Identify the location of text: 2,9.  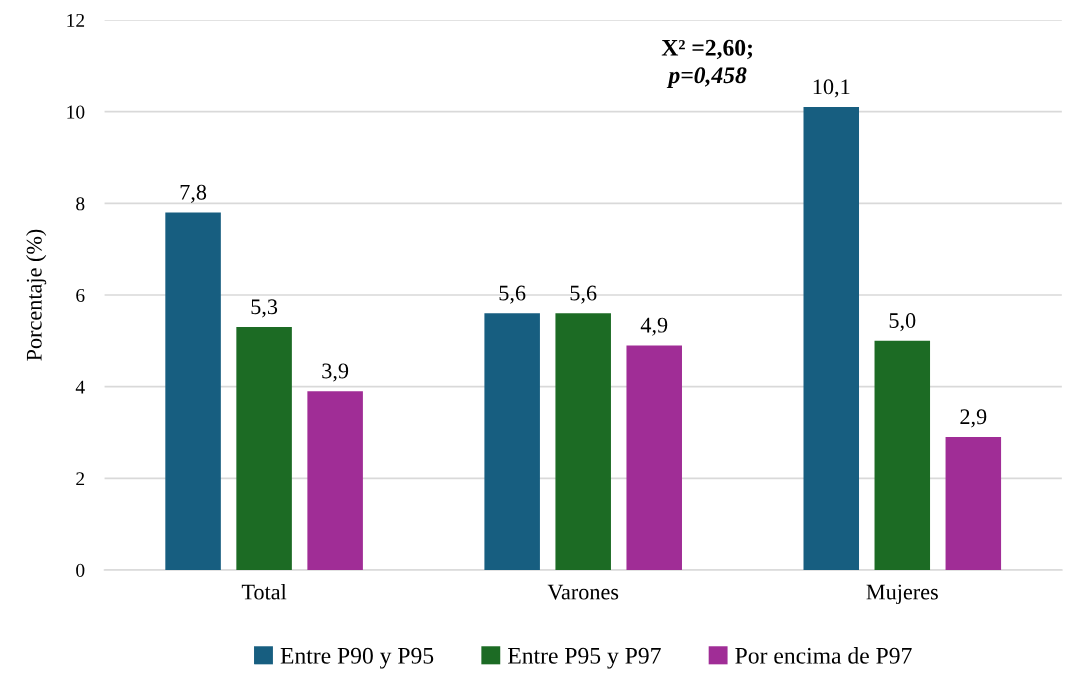
(973, 418).